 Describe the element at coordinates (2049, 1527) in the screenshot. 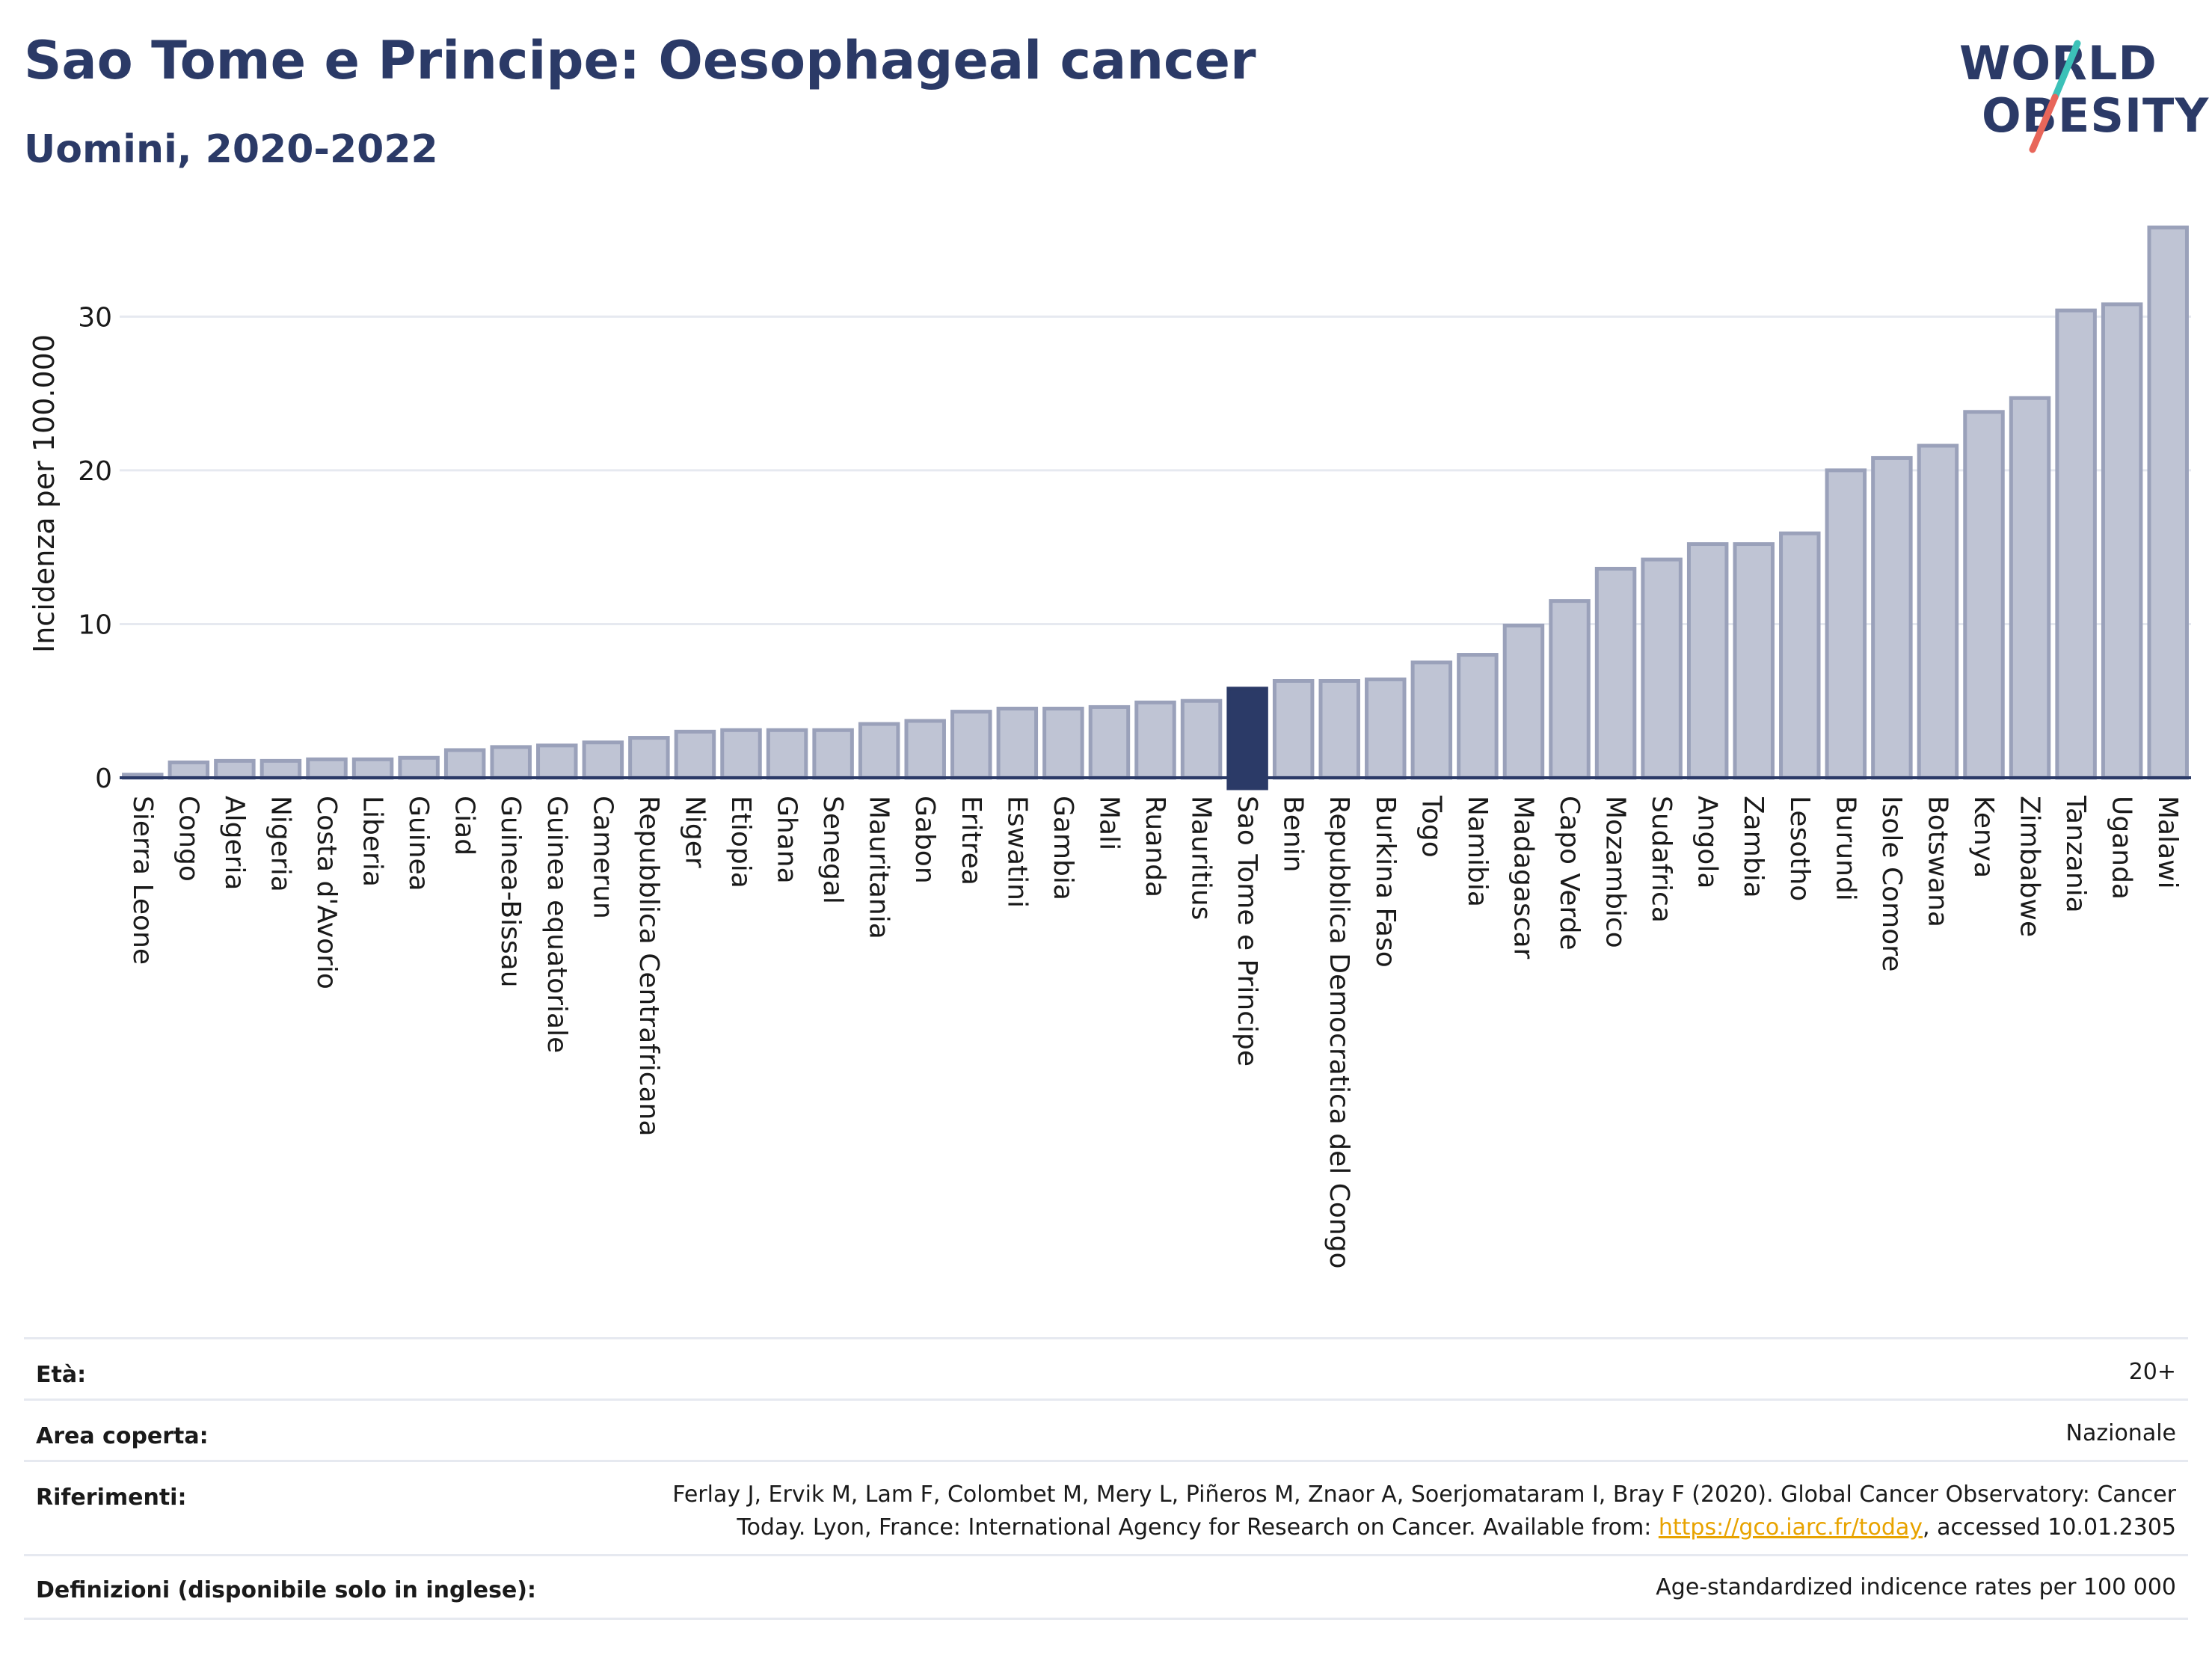

I see `reference-accessed: , accessed 10.01.2305` at that location.